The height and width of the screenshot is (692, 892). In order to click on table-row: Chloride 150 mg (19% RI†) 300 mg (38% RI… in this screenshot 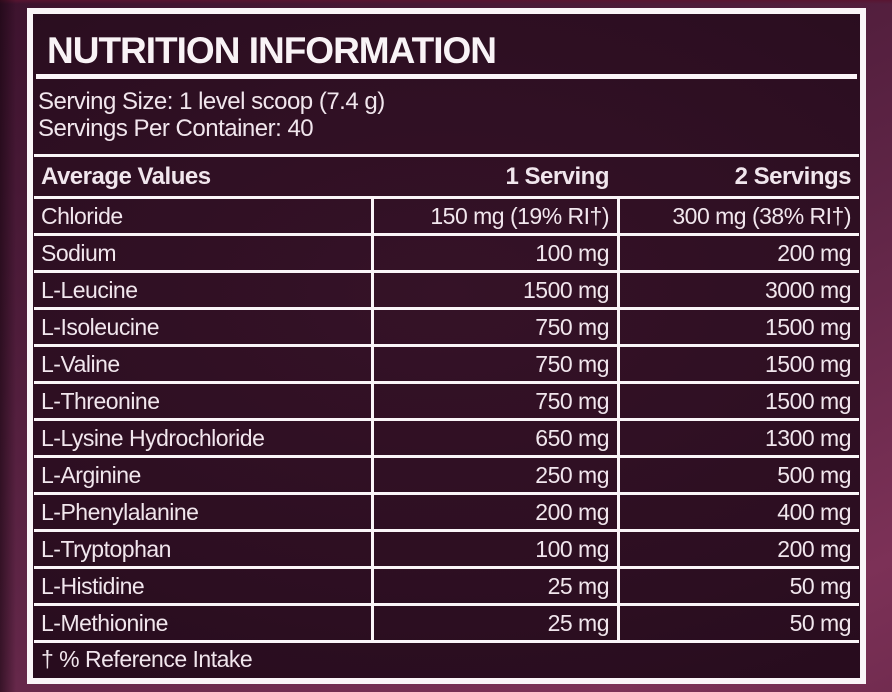, I will do `click(446, 217)`.